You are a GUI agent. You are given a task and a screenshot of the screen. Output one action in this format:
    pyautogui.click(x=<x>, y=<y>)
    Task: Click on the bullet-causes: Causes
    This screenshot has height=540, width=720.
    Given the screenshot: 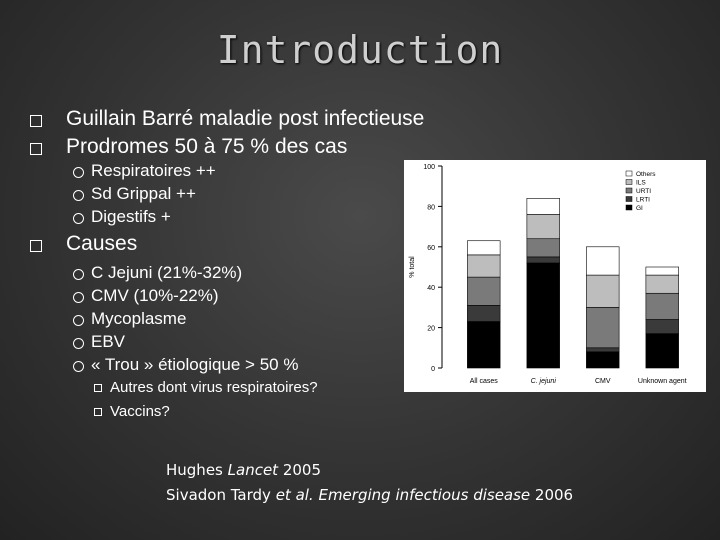 What is the action you would take?
    pyautogui.click(x=102, y=243)
    